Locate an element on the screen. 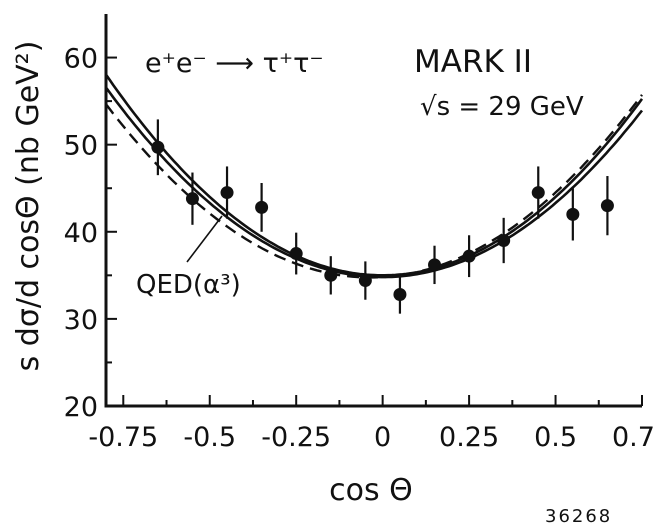  y-tick-label: 30 is located at coordinates (81, 320).